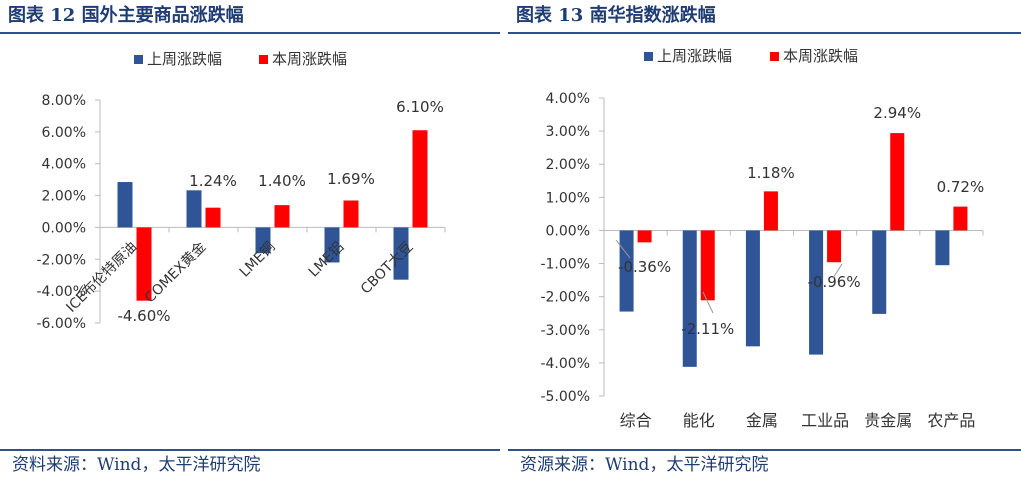 This screenshot has height=480, width=1021. Describe the element at coordinates (126, 15) in the screenshot. I see `chart-title: 图表 12 国外主要商品涨跌幅` at that location.